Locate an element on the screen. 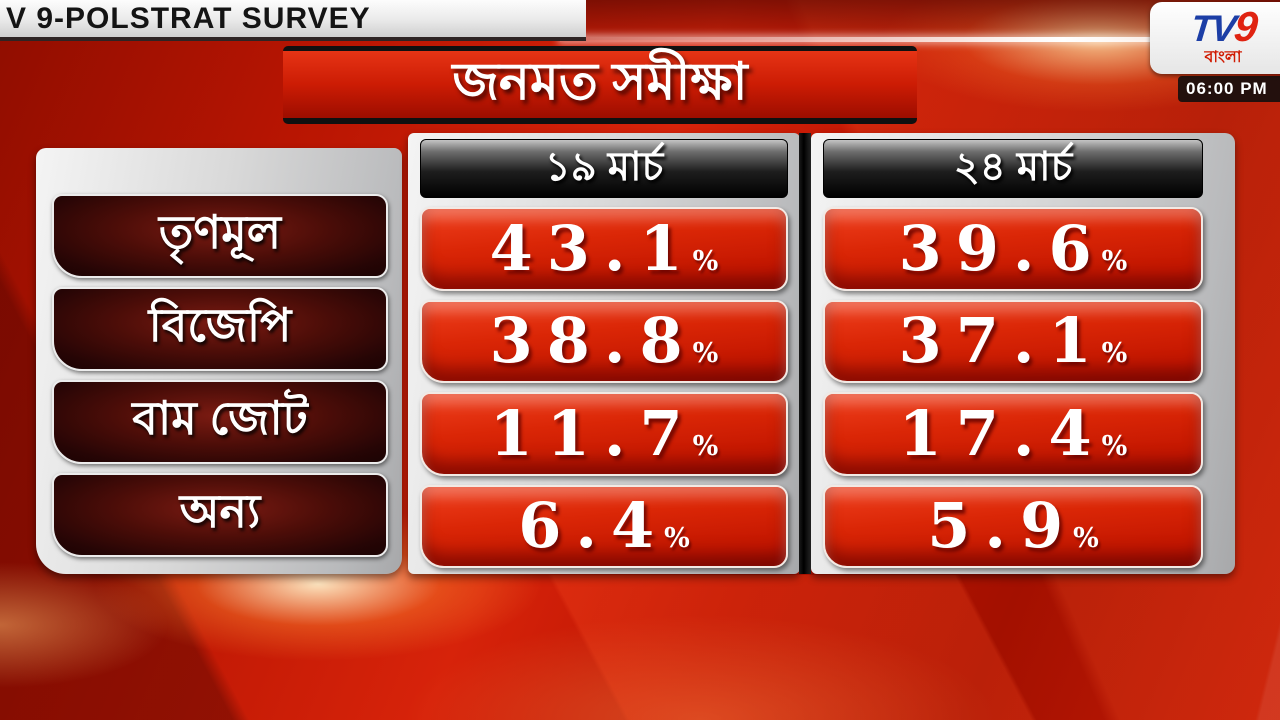 The image size is (1280, 720). logo-language-label: বাংলা is located at coordinates (1223, 57).